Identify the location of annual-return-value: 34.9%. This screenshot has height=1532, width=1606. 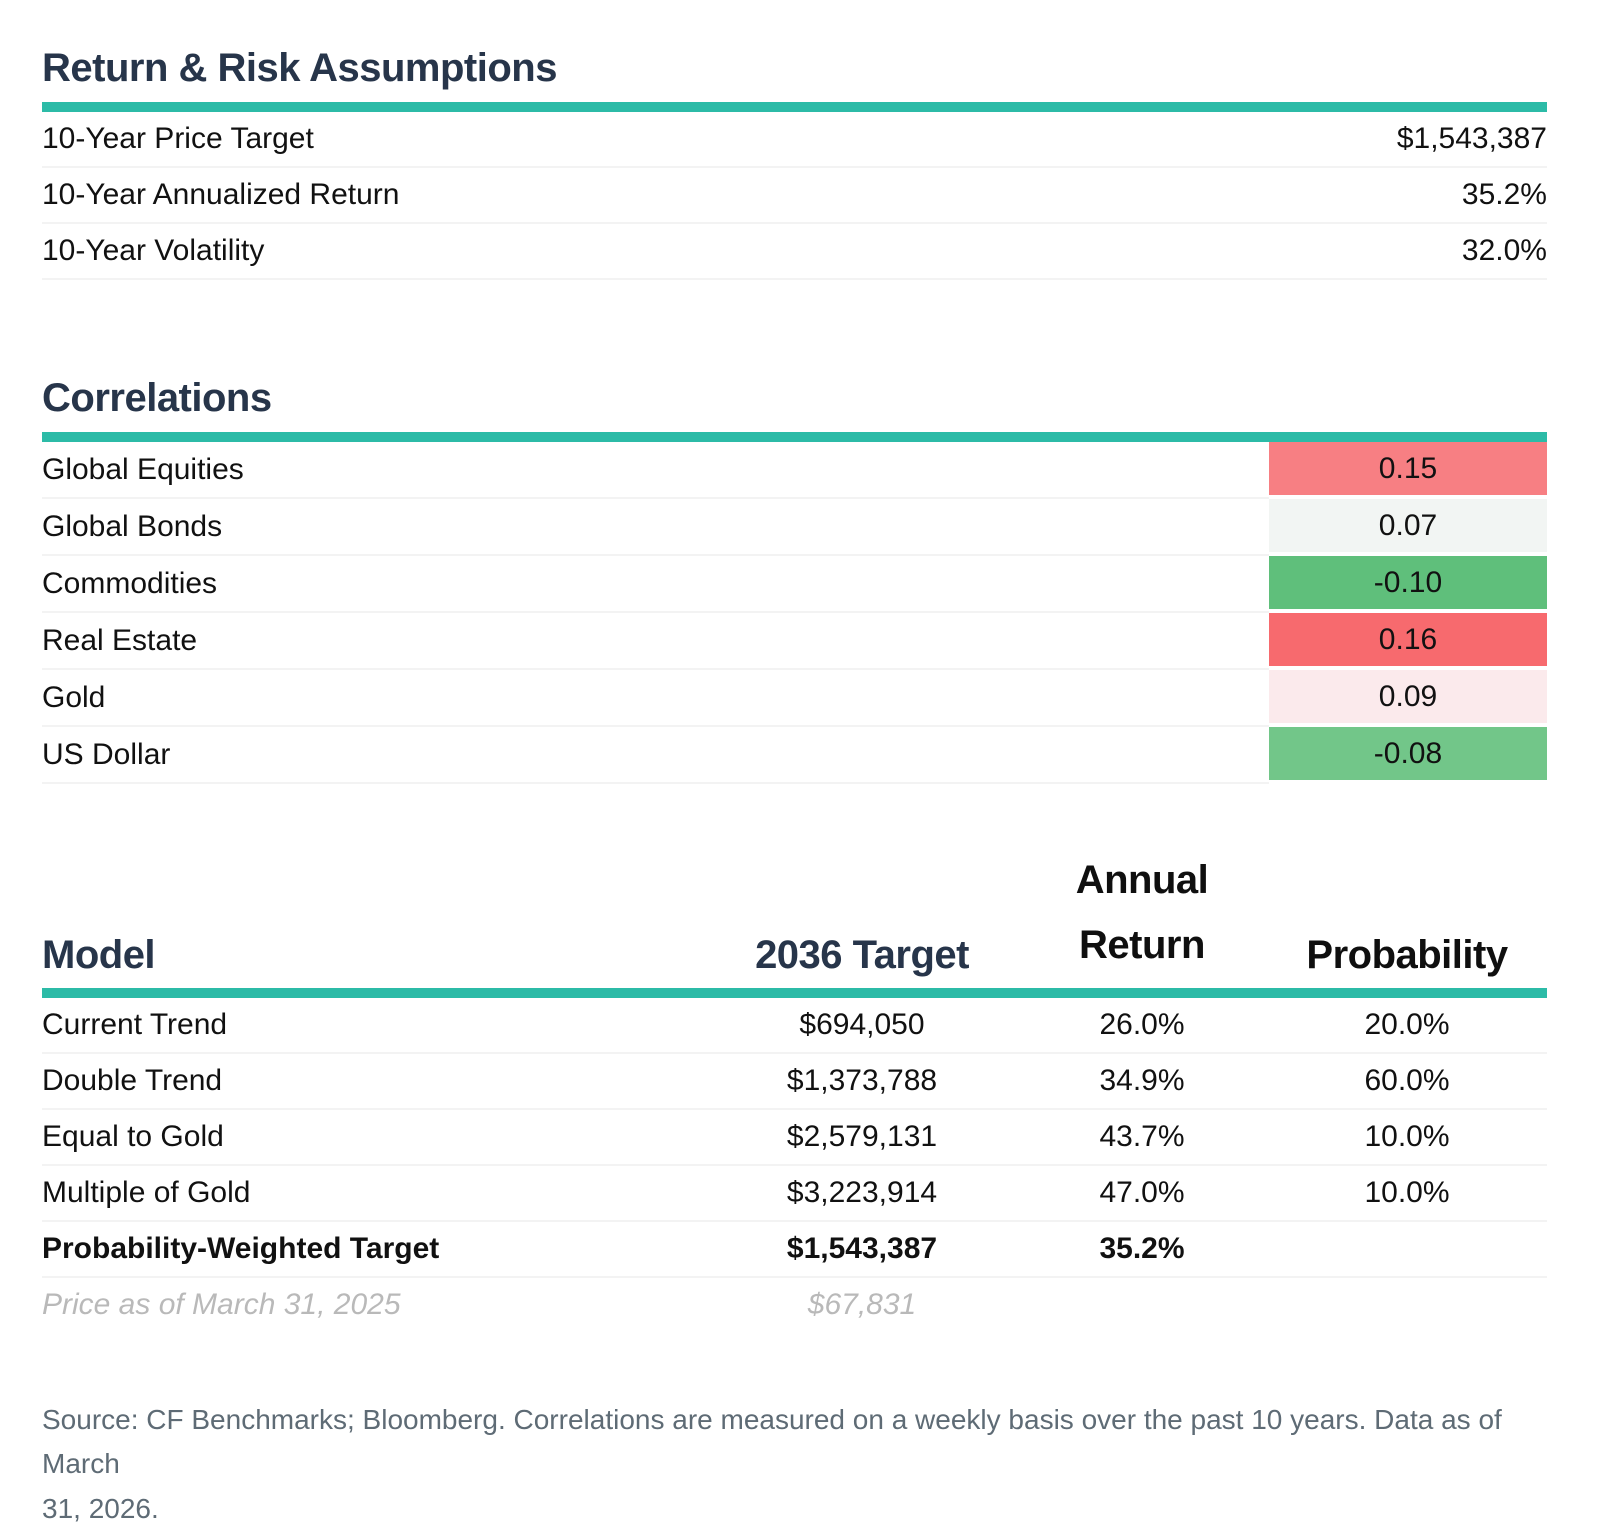
(1142, 1080).